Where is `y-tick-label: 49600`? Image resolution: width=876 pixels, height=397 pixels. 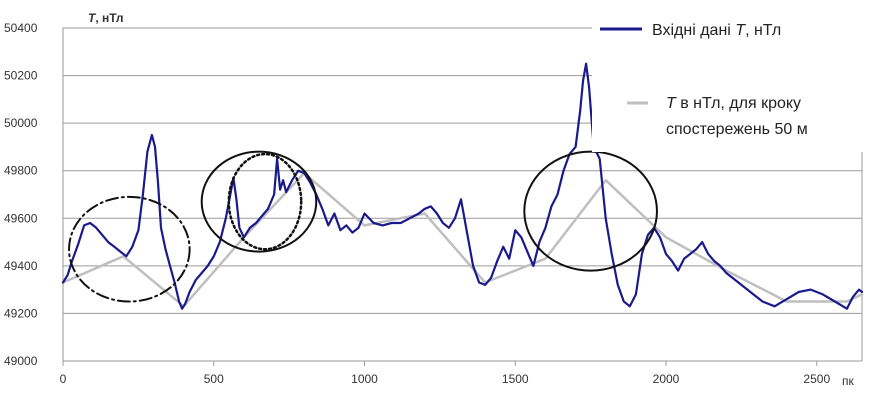 y-tick-label: 49600 is located at coordinates (21, 218).